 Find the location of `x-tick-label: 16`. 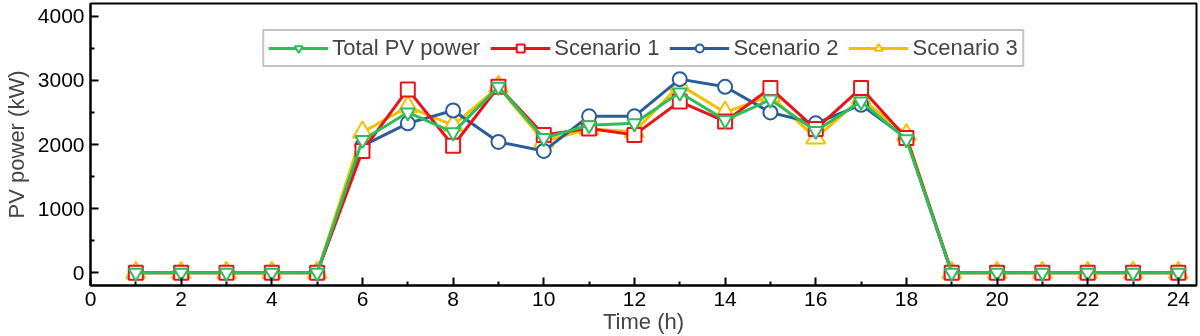

x-tick-label: 16 is located at coordinates (816, 298).